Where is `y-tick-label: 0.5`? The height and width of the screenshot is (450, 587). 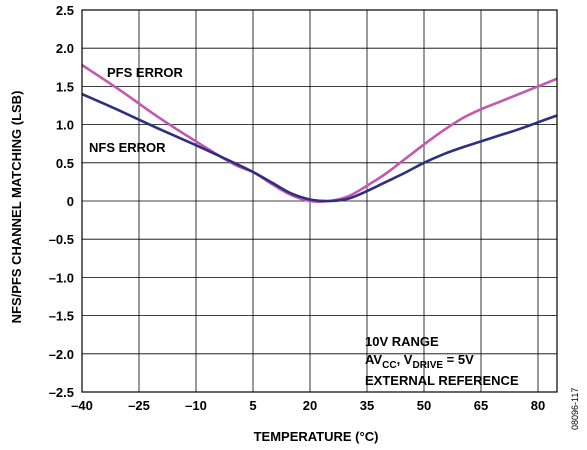 y-tick-label: 0.5 is located at coordinates (65, 163).